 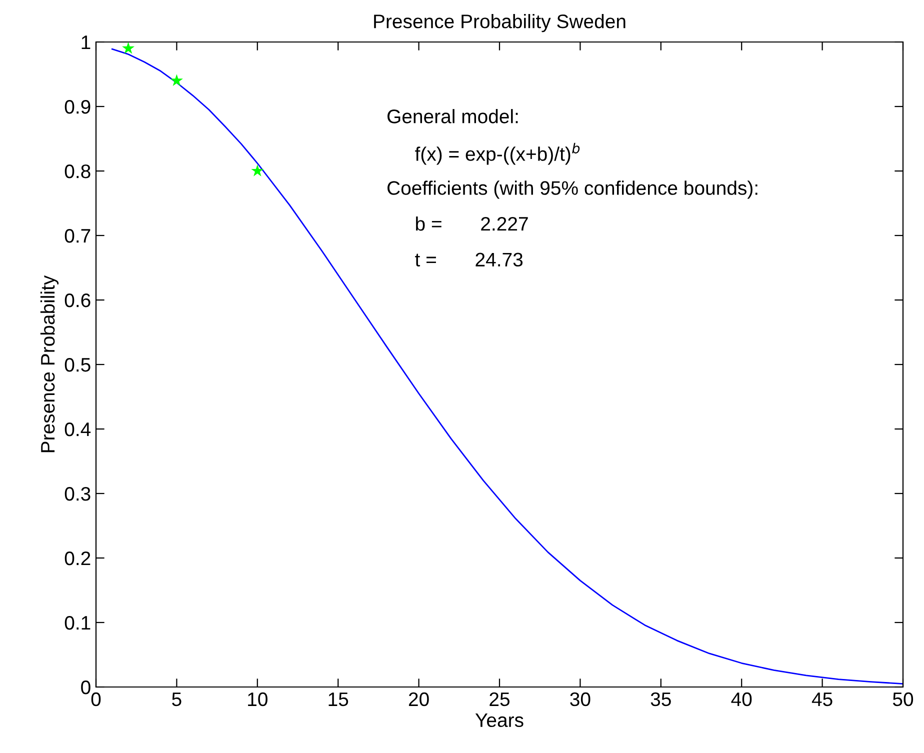 What do you see at coordinates (77, 365) in the screenshot?
I see `y-tick-label: 0.5` at bounding box center [77, 365].